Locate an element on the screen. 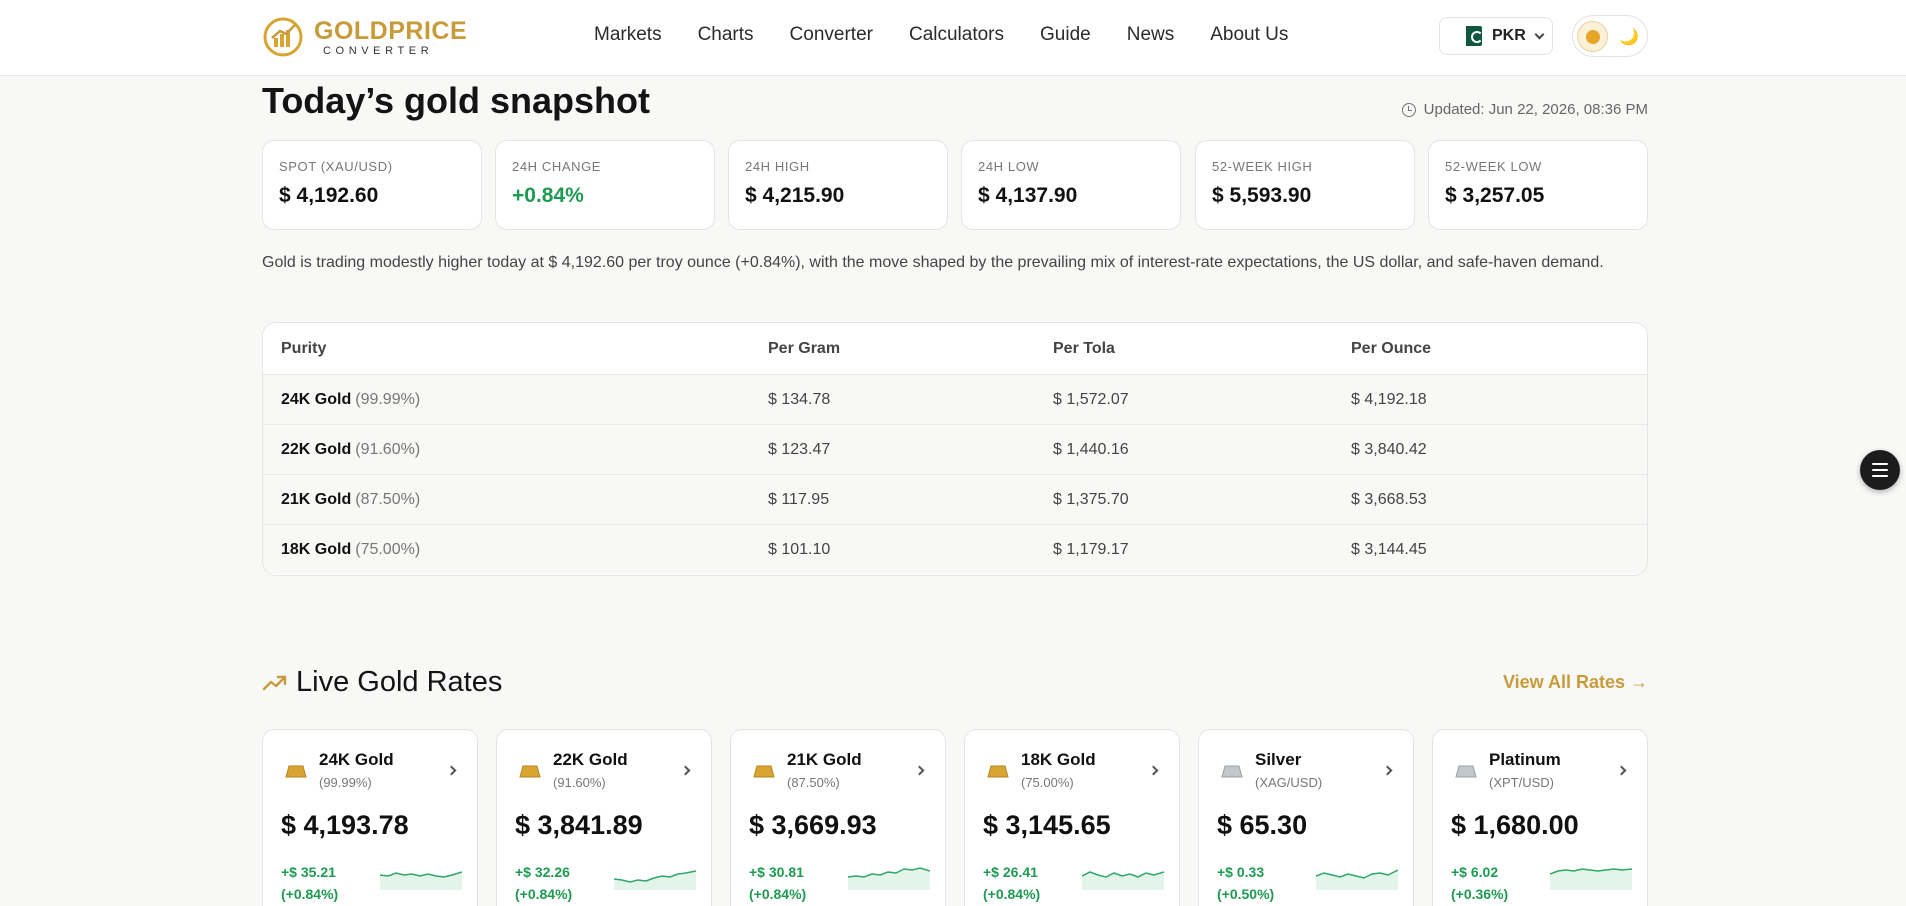  rate-card-name: Platinum is located at coordinates (1525, 759).